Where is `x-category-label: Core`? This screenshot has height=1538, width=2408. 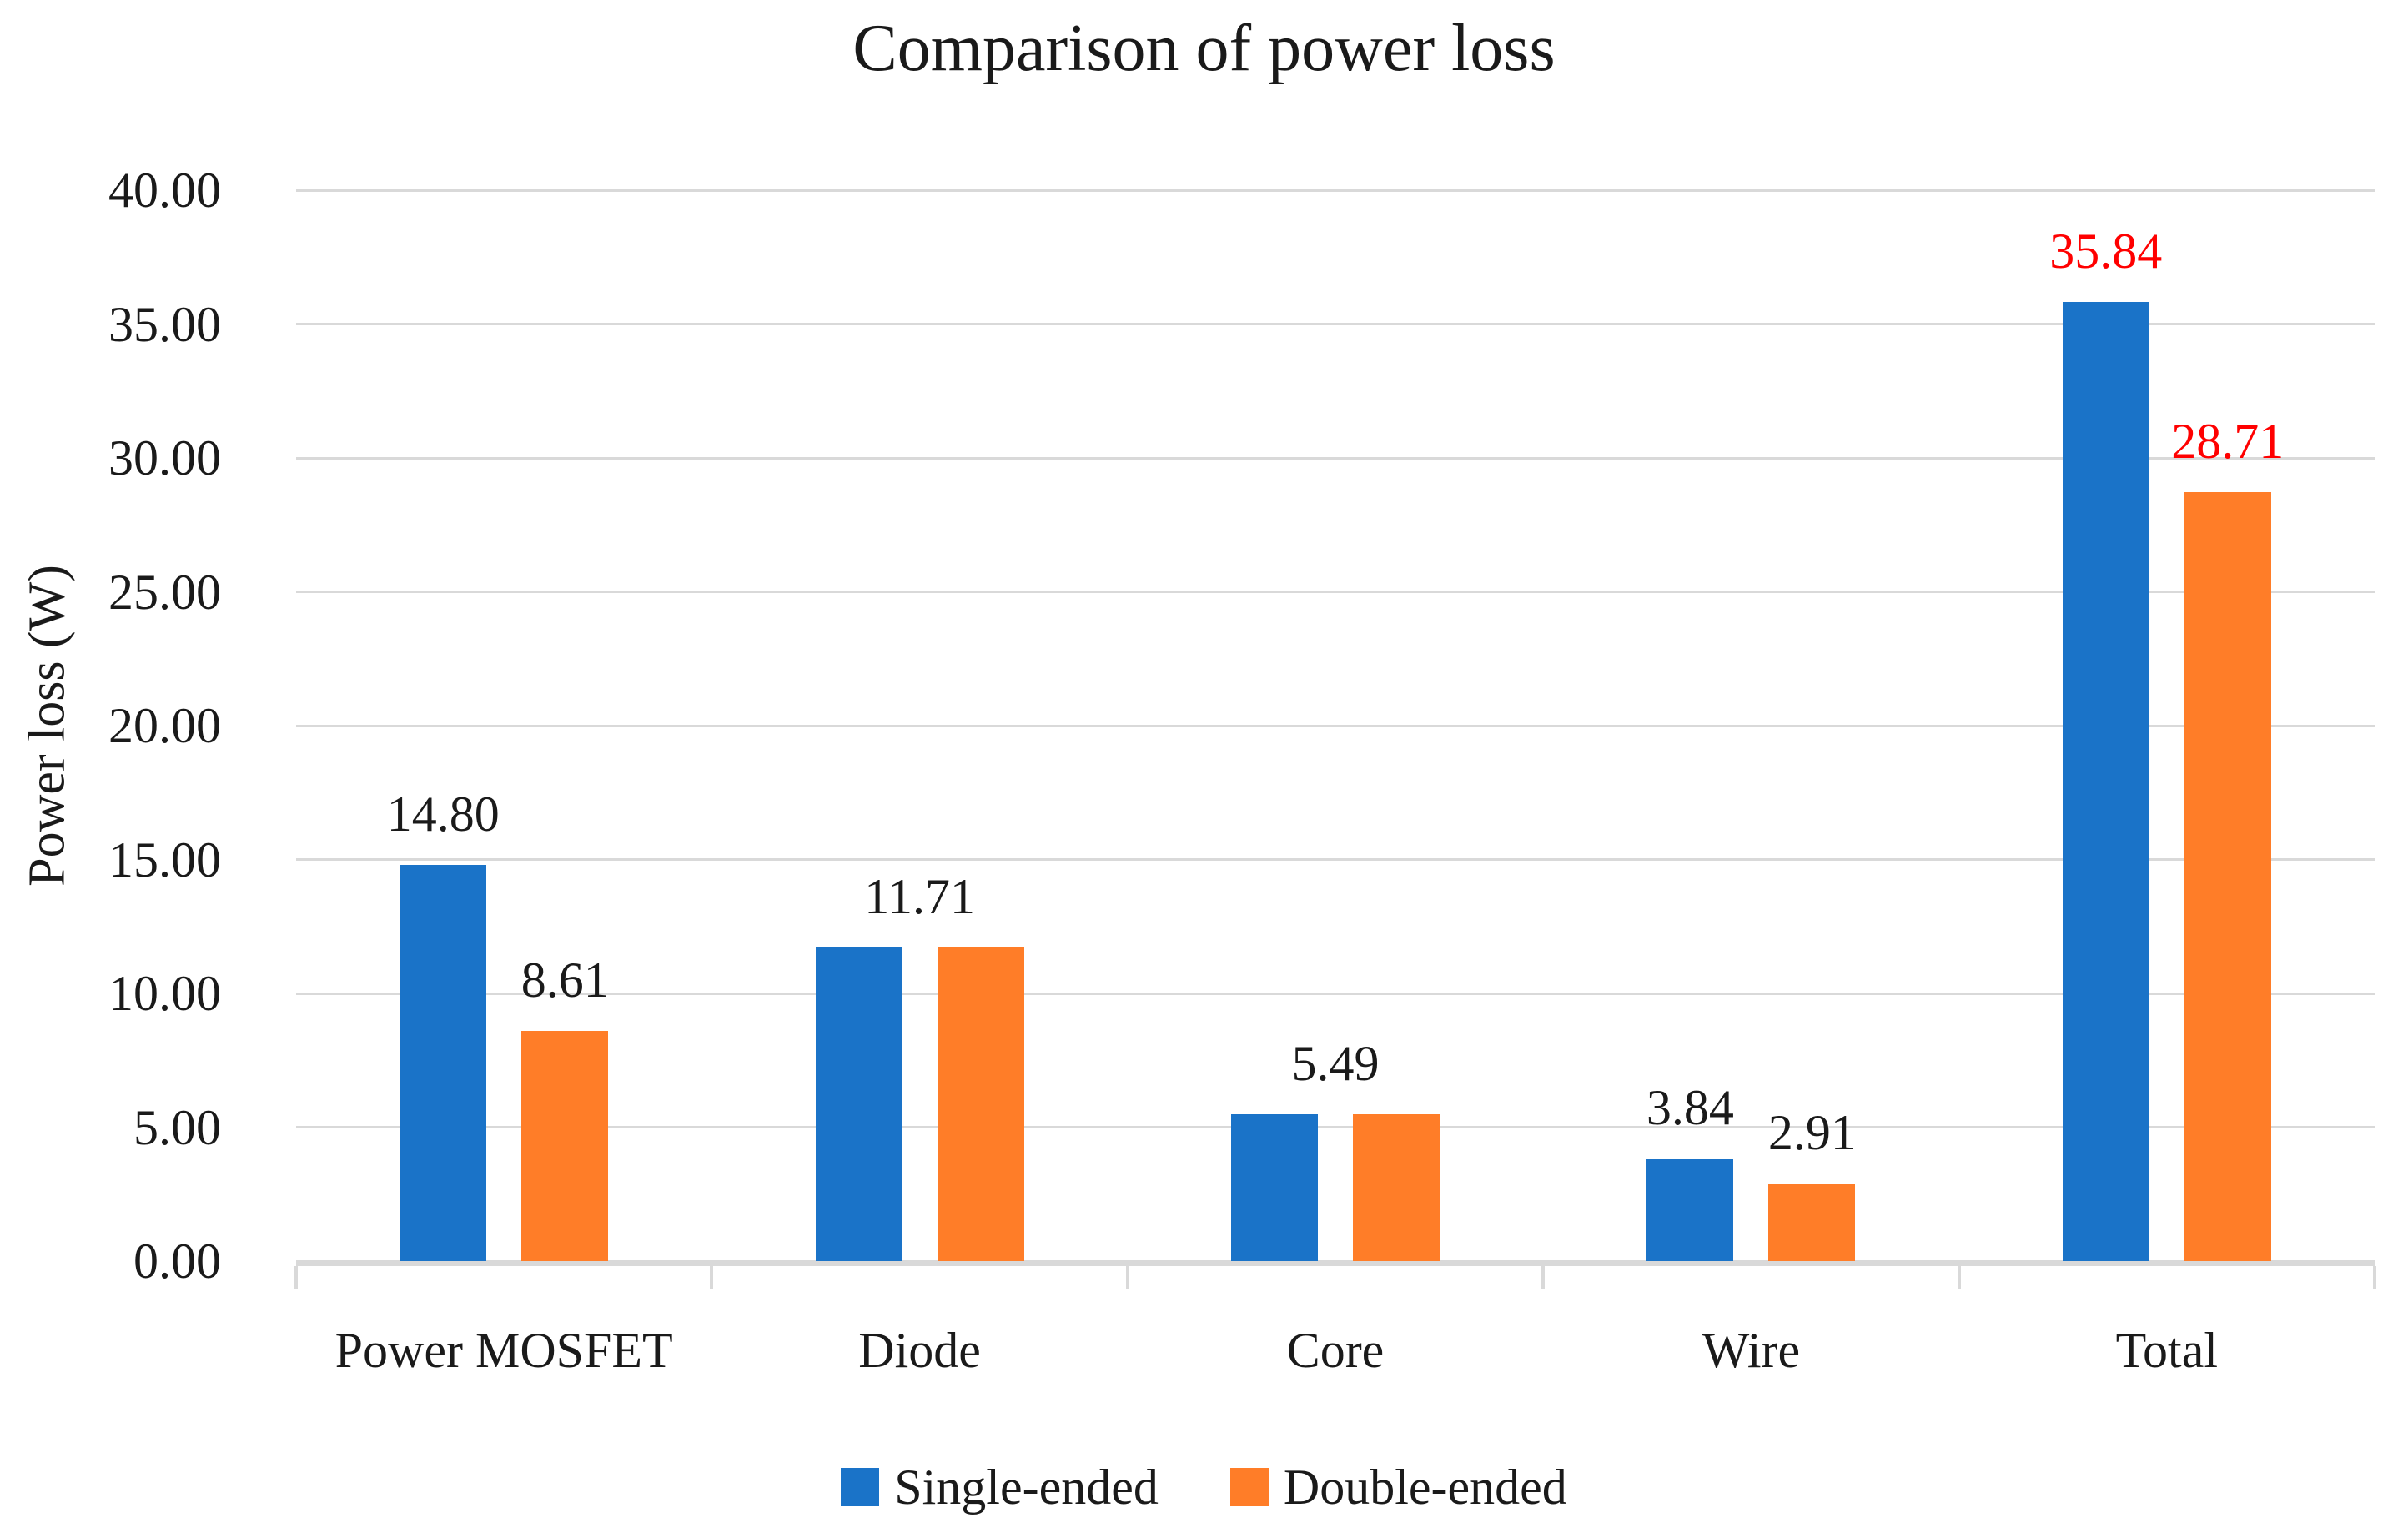 x-category-label: Core is located at coordinates (1335, 1350).